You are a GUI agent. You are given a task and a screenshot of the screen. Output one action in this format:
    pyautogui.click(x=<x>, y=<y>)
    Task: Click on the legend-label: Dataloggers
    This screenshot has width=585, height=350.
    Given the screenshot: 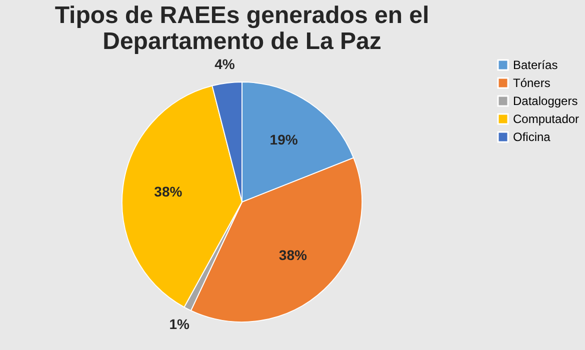 What is the action you would take?
    pyautogui.click(x=545, y=101)
    